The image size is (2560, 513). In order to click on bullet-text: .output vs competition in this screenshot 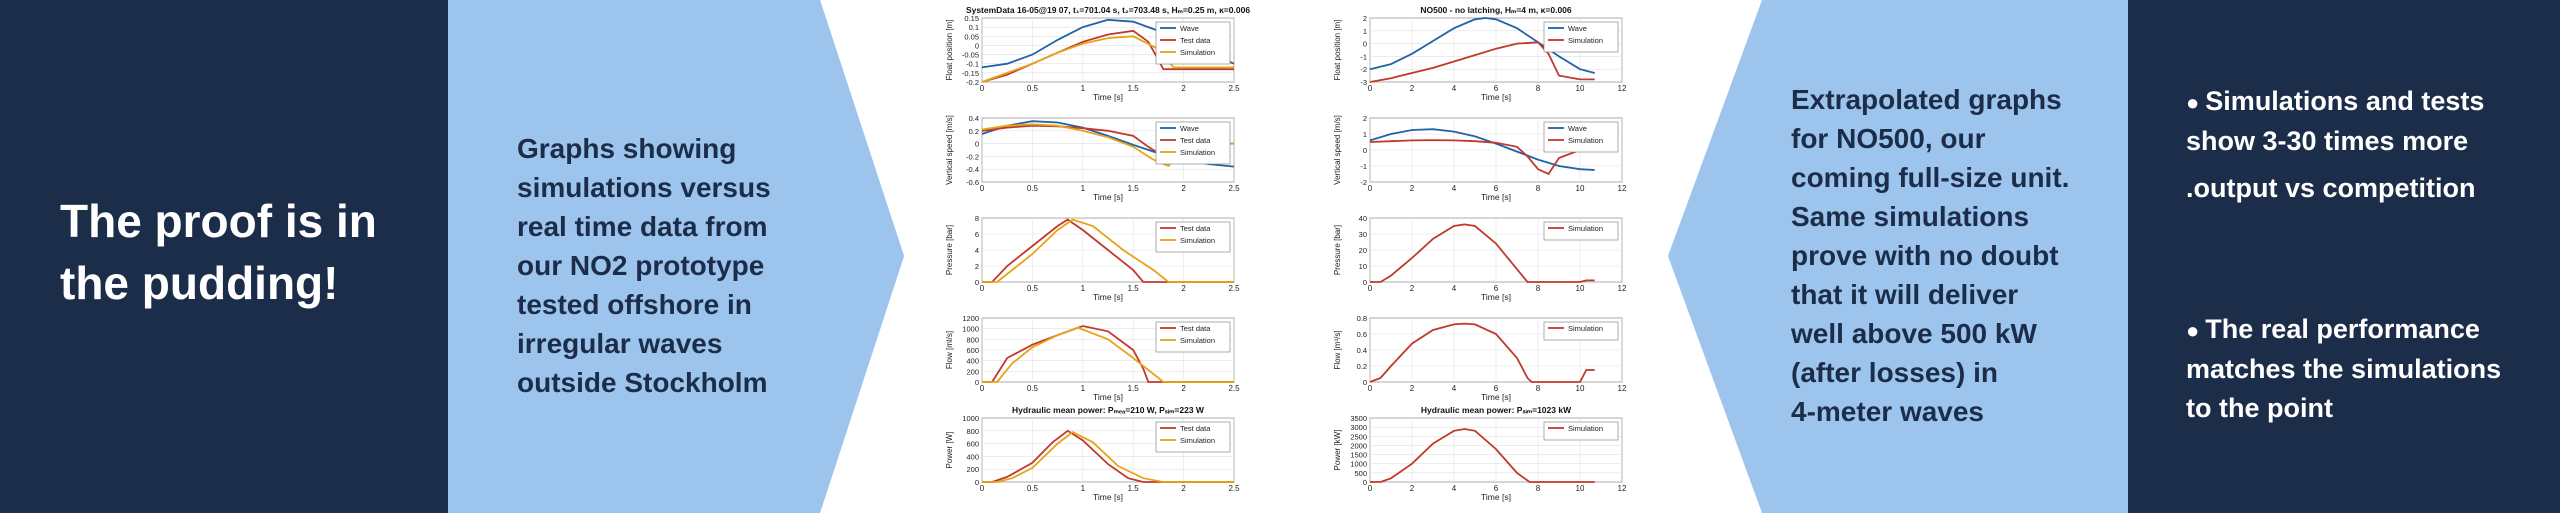, I will do `click(2331, 188)`.